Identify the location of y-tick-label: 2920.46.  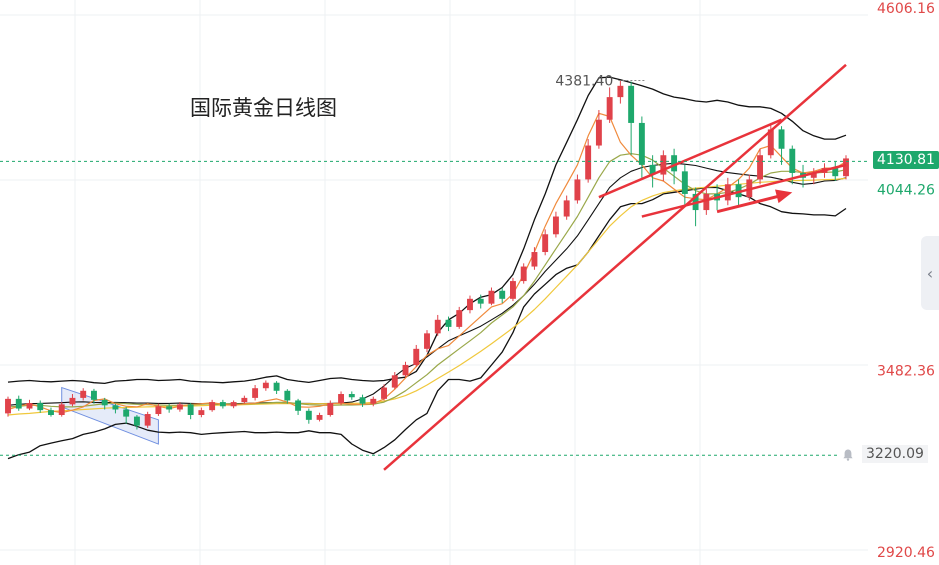
(906, 553).